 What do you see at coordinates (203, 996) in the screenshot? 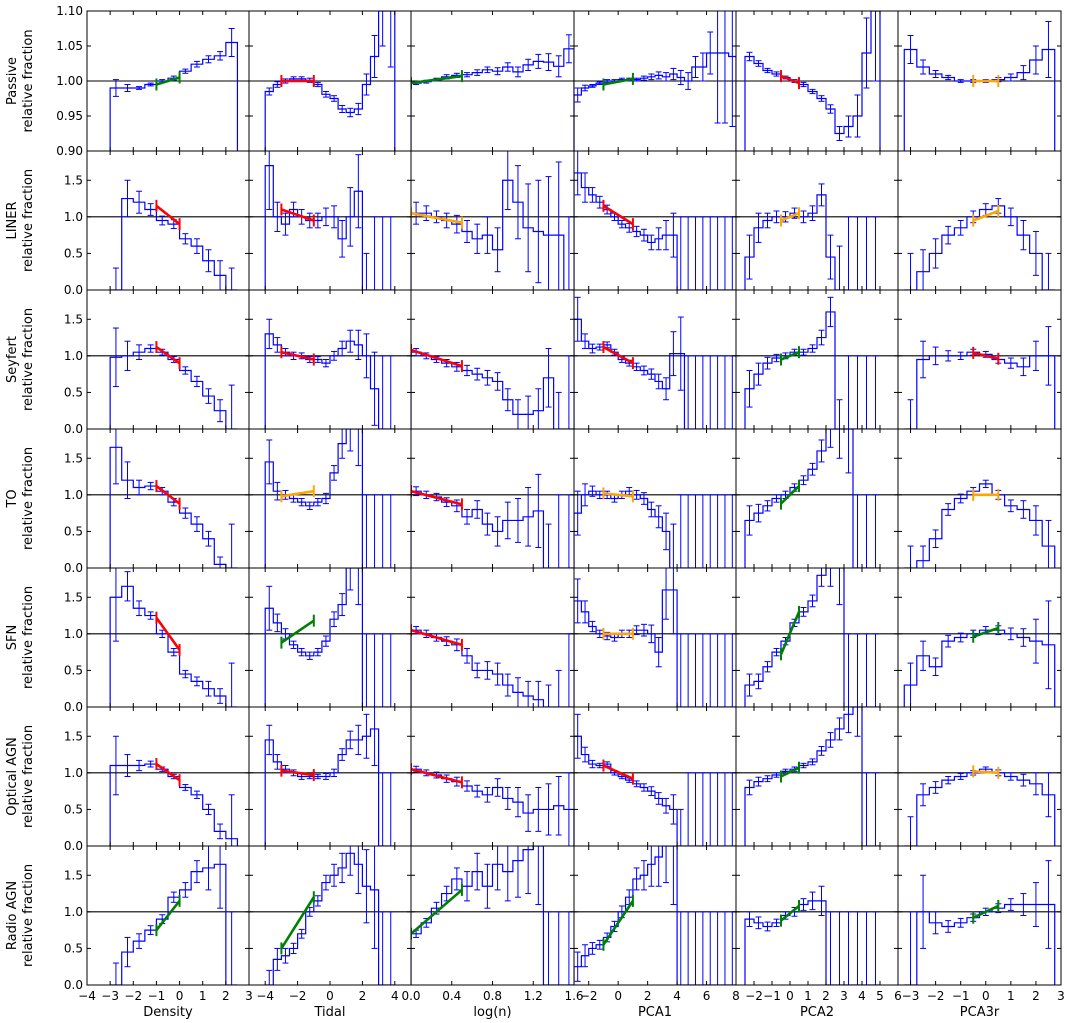
I see `x-tick-label: 1` at bounding box center [203, 996].